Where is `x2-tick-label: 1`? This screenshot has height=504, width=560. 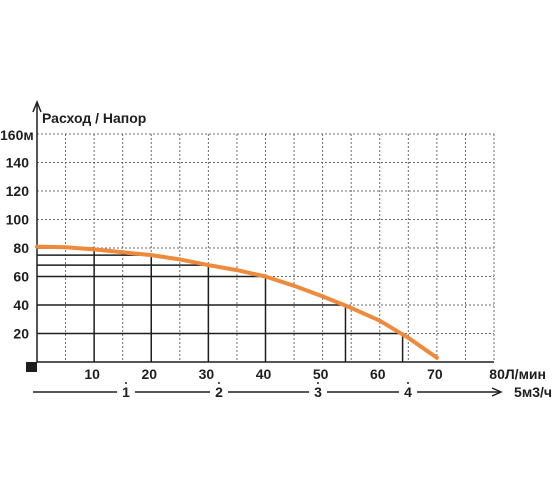
x2-tick-label: 1 is located at coordinates (126, 392).